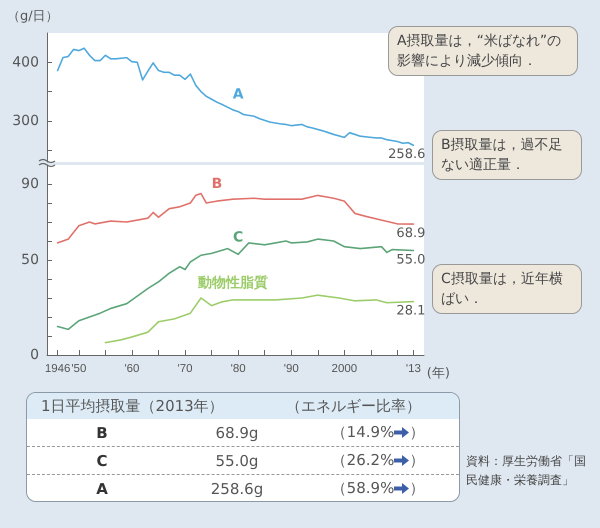  What do you see at coordinates (237, 433) in the screenshot?
I see `text: 68.9g` at bounding box center [237, 433].